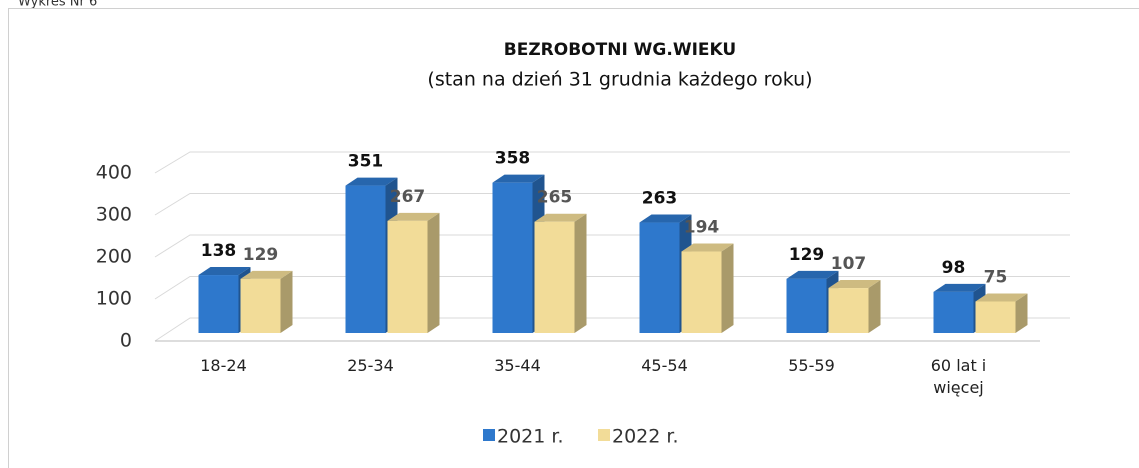 This screenshot has height=468, width=1139. Describe the element at coordinates (114, 257) in the screenshot. I see `y-tick-label: 200` at that location.